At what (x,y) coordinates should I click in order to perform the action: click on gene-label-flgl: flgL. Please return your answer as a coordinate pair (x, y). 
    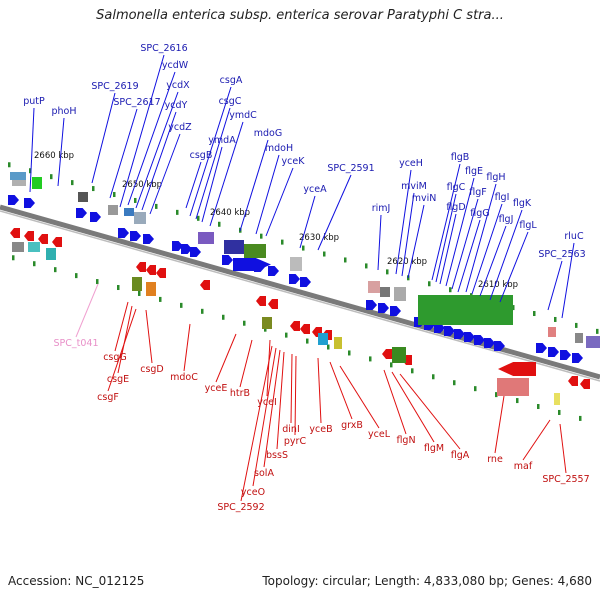
    Looking at the image, I should click on (528, 225).